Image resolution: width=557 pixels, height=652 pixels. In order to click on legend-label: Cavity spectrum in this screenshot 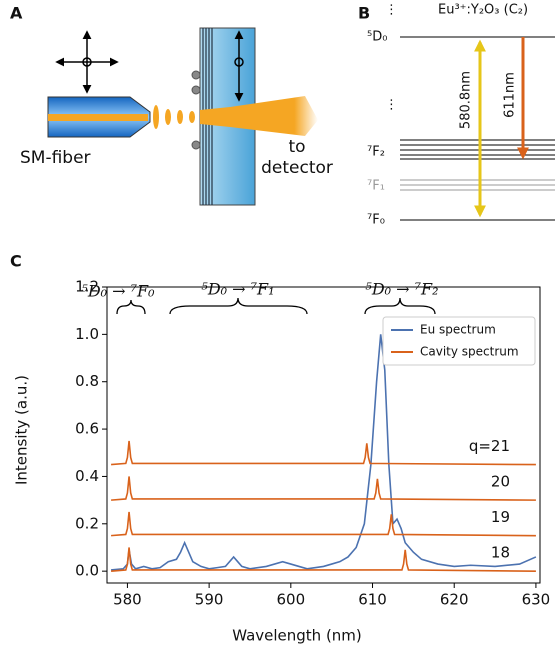, I will do `click(469, 352)`.